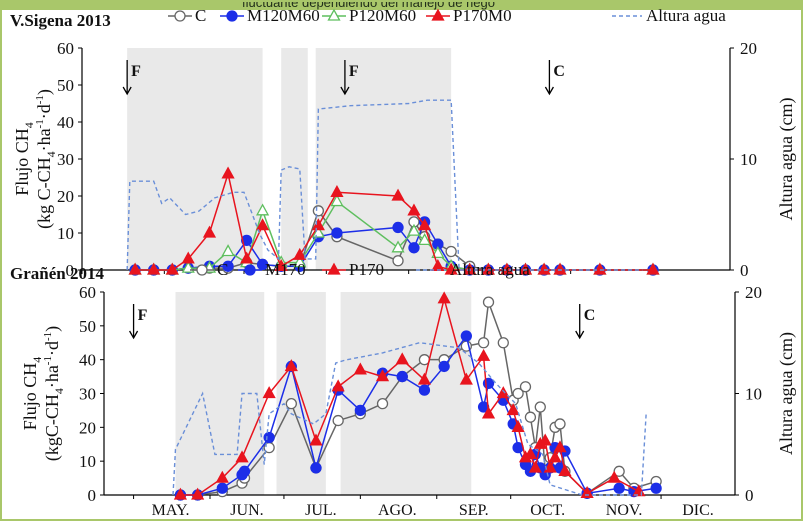  Describe the element at coordinates (624, 510) in the screenshot. I see `x-tick-label: NOV.` at that location.